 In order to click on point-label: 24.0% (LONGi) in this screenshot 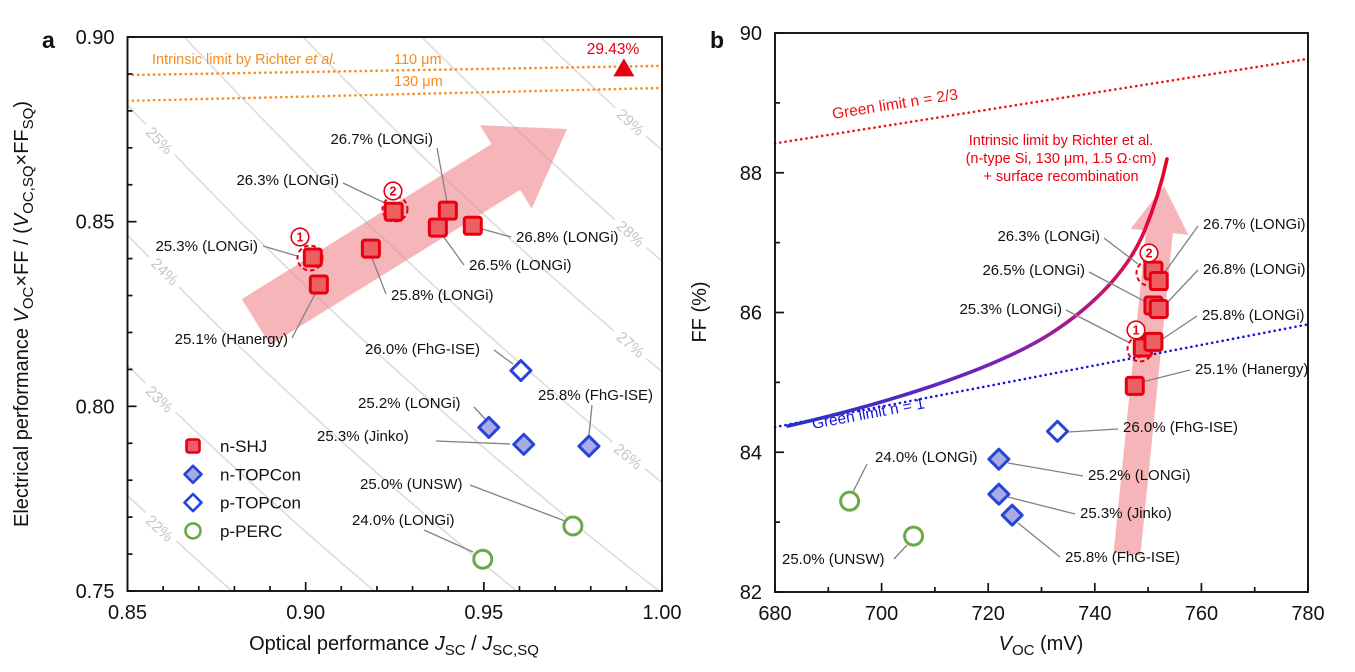, I will do `click(926, 457)`.